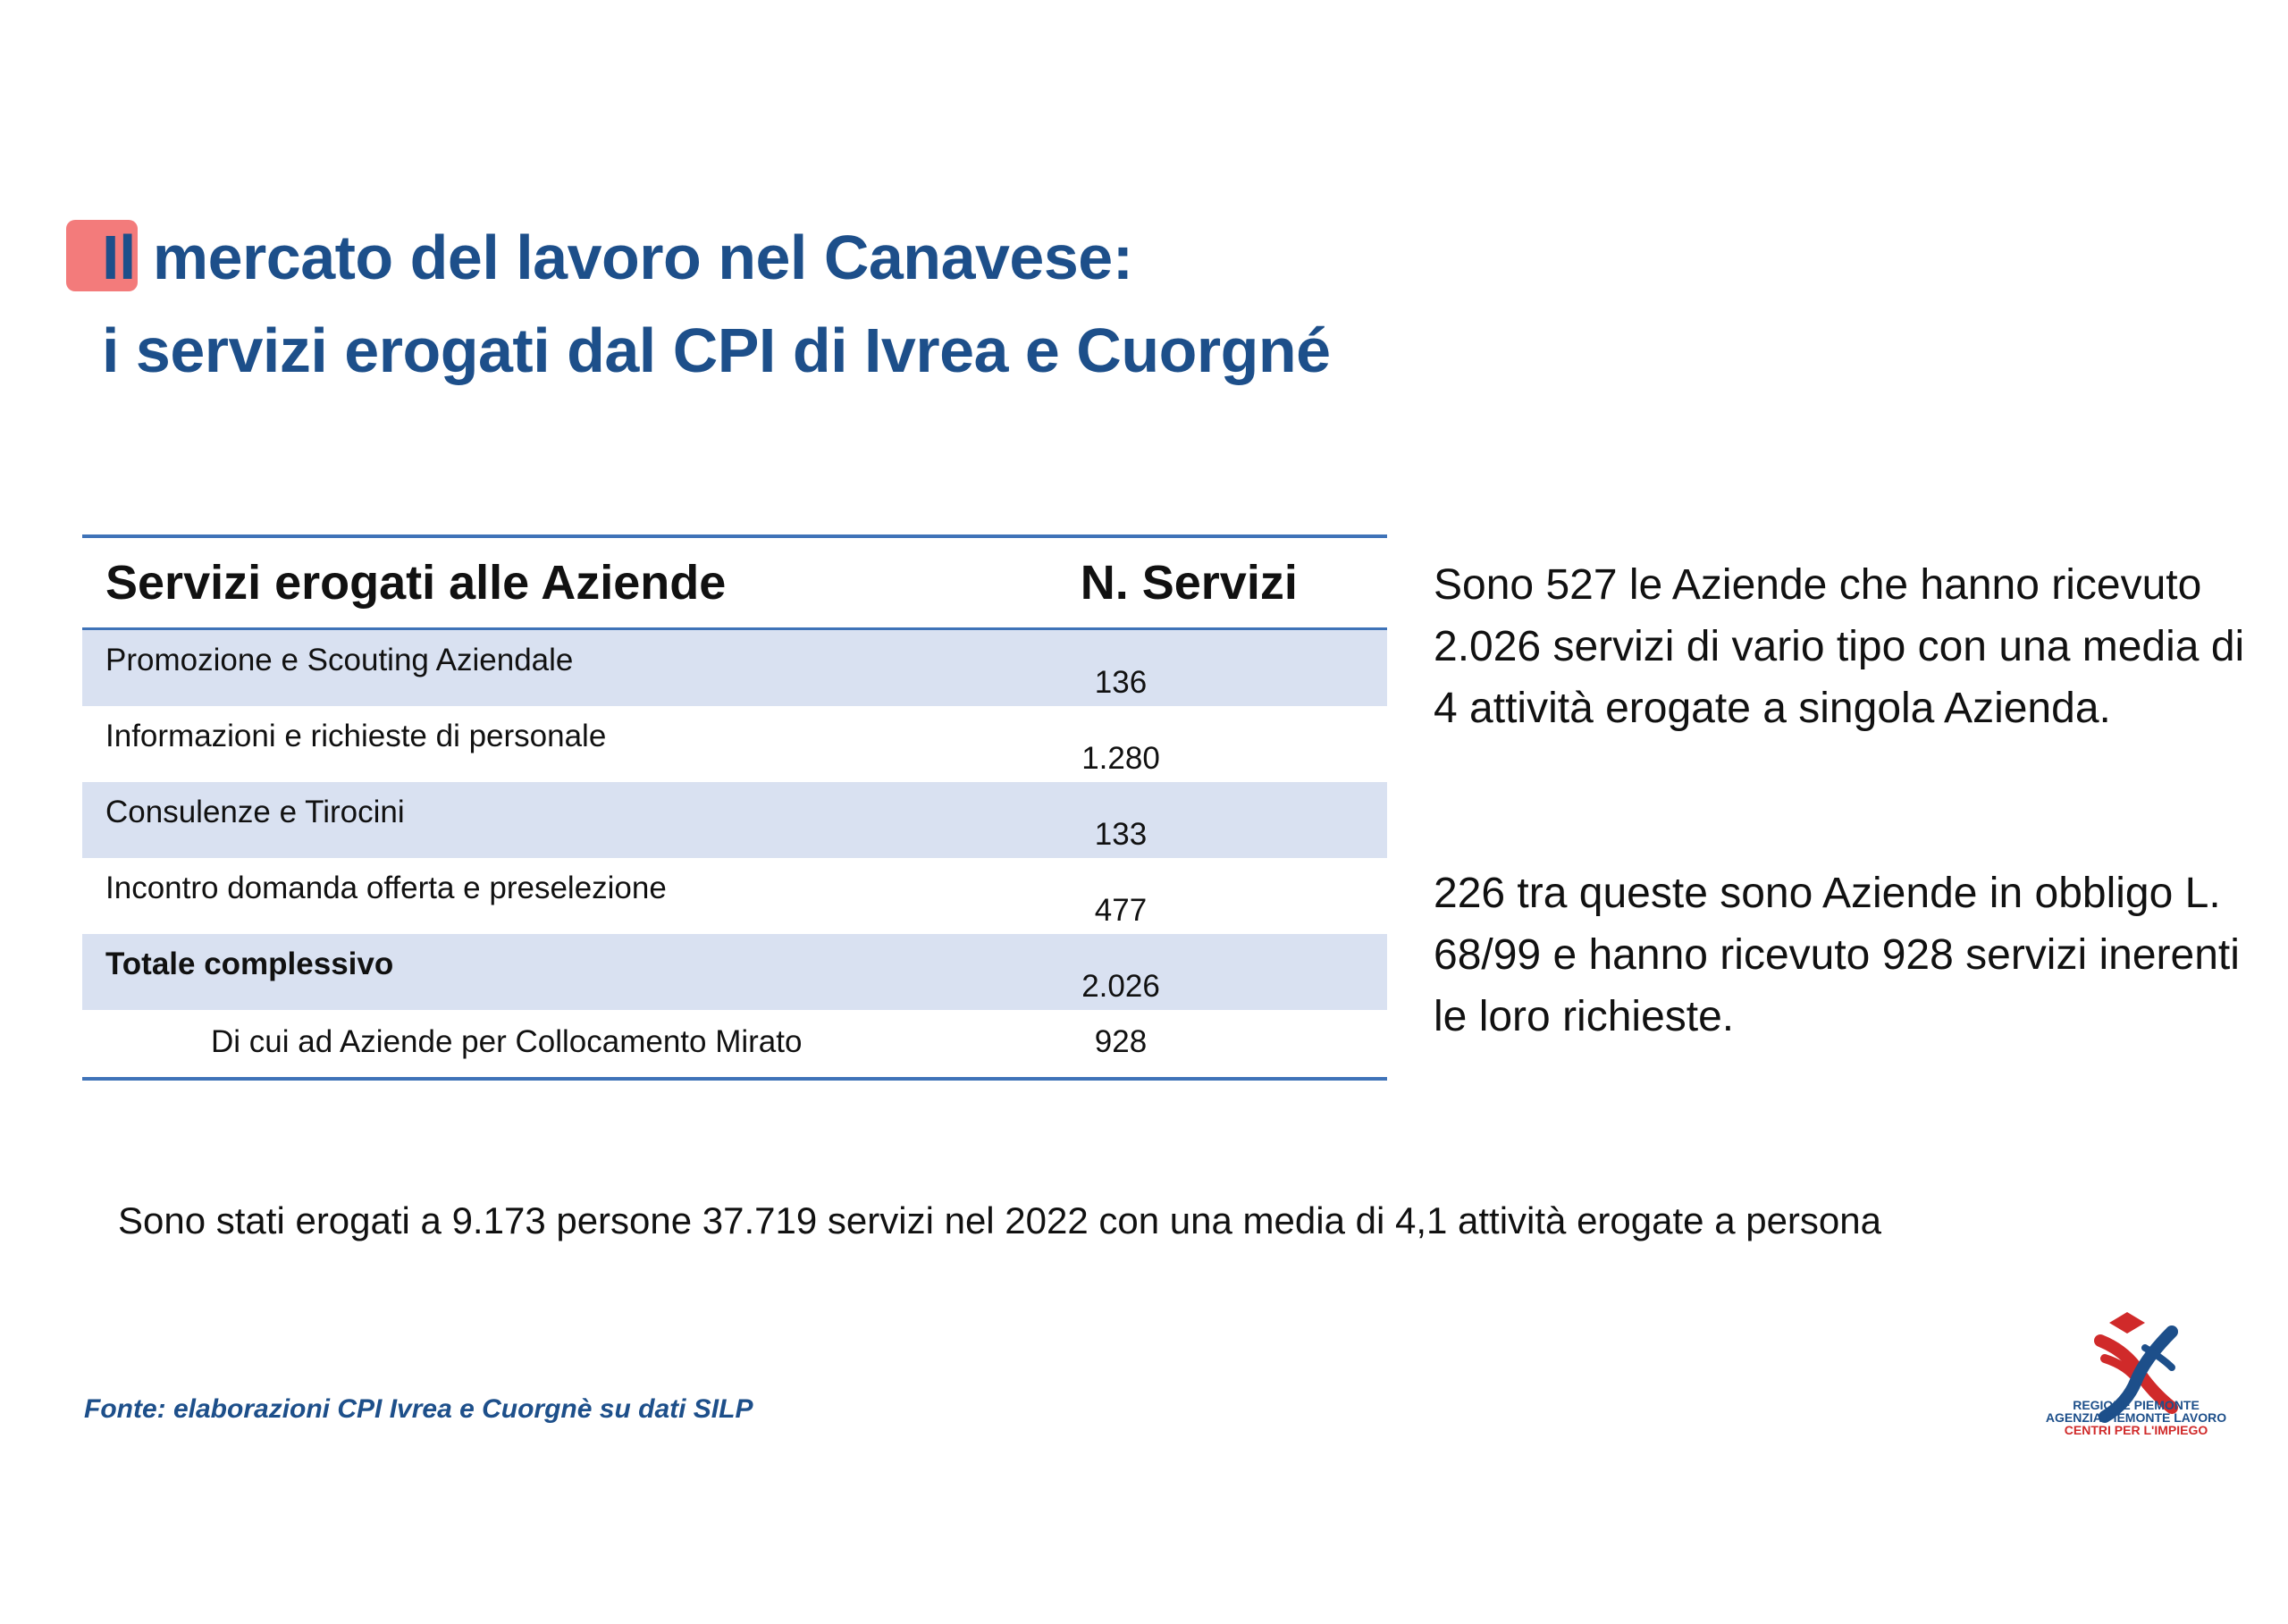  I want to click on table-header: Servizi erogati alle Aziende N. Servizi, so click(735, 582).